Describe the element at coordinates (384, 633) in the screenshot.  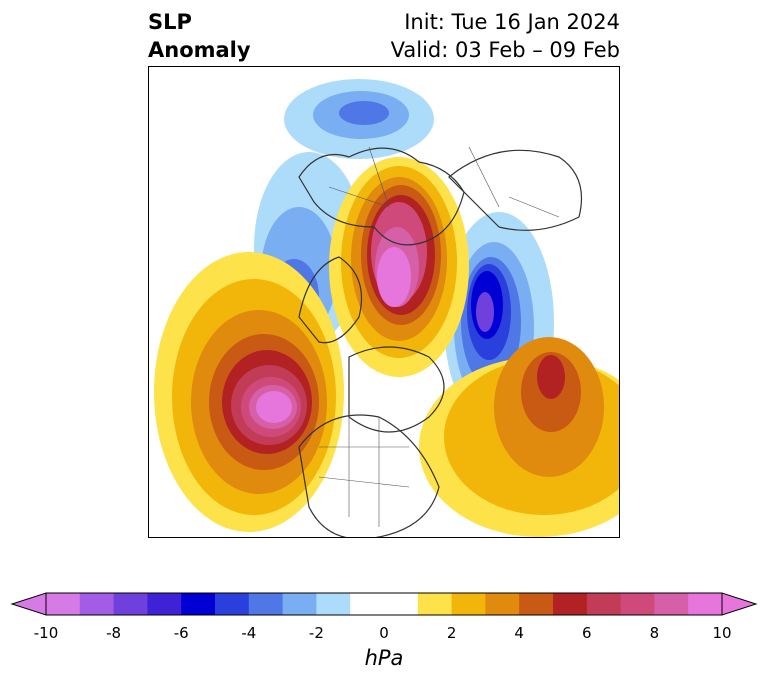
I see `colorbar-tick-label: 0` at that location.